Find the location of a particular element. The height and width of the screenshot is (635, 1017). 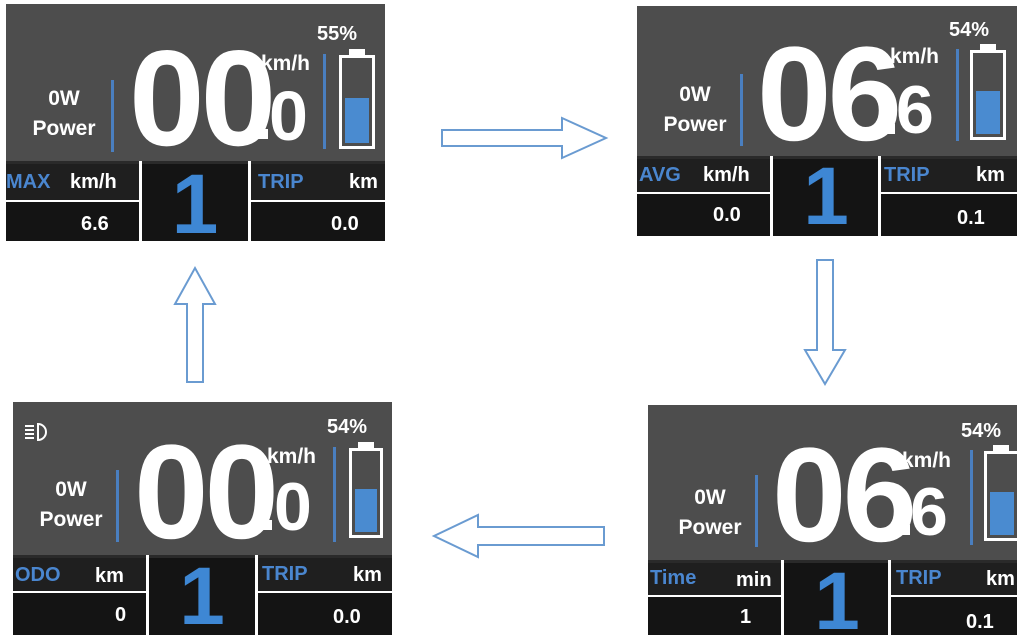

left-value: 0.0 is located at coordinates (727, 215).